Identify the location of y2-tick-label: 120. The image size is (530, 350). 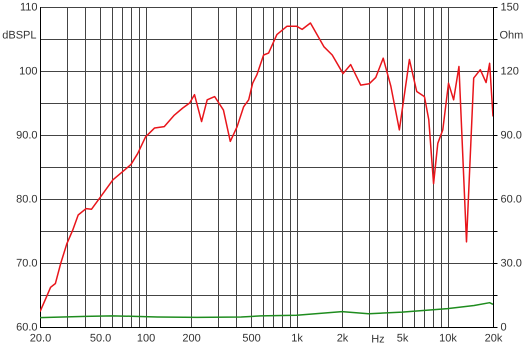
(509, 72).